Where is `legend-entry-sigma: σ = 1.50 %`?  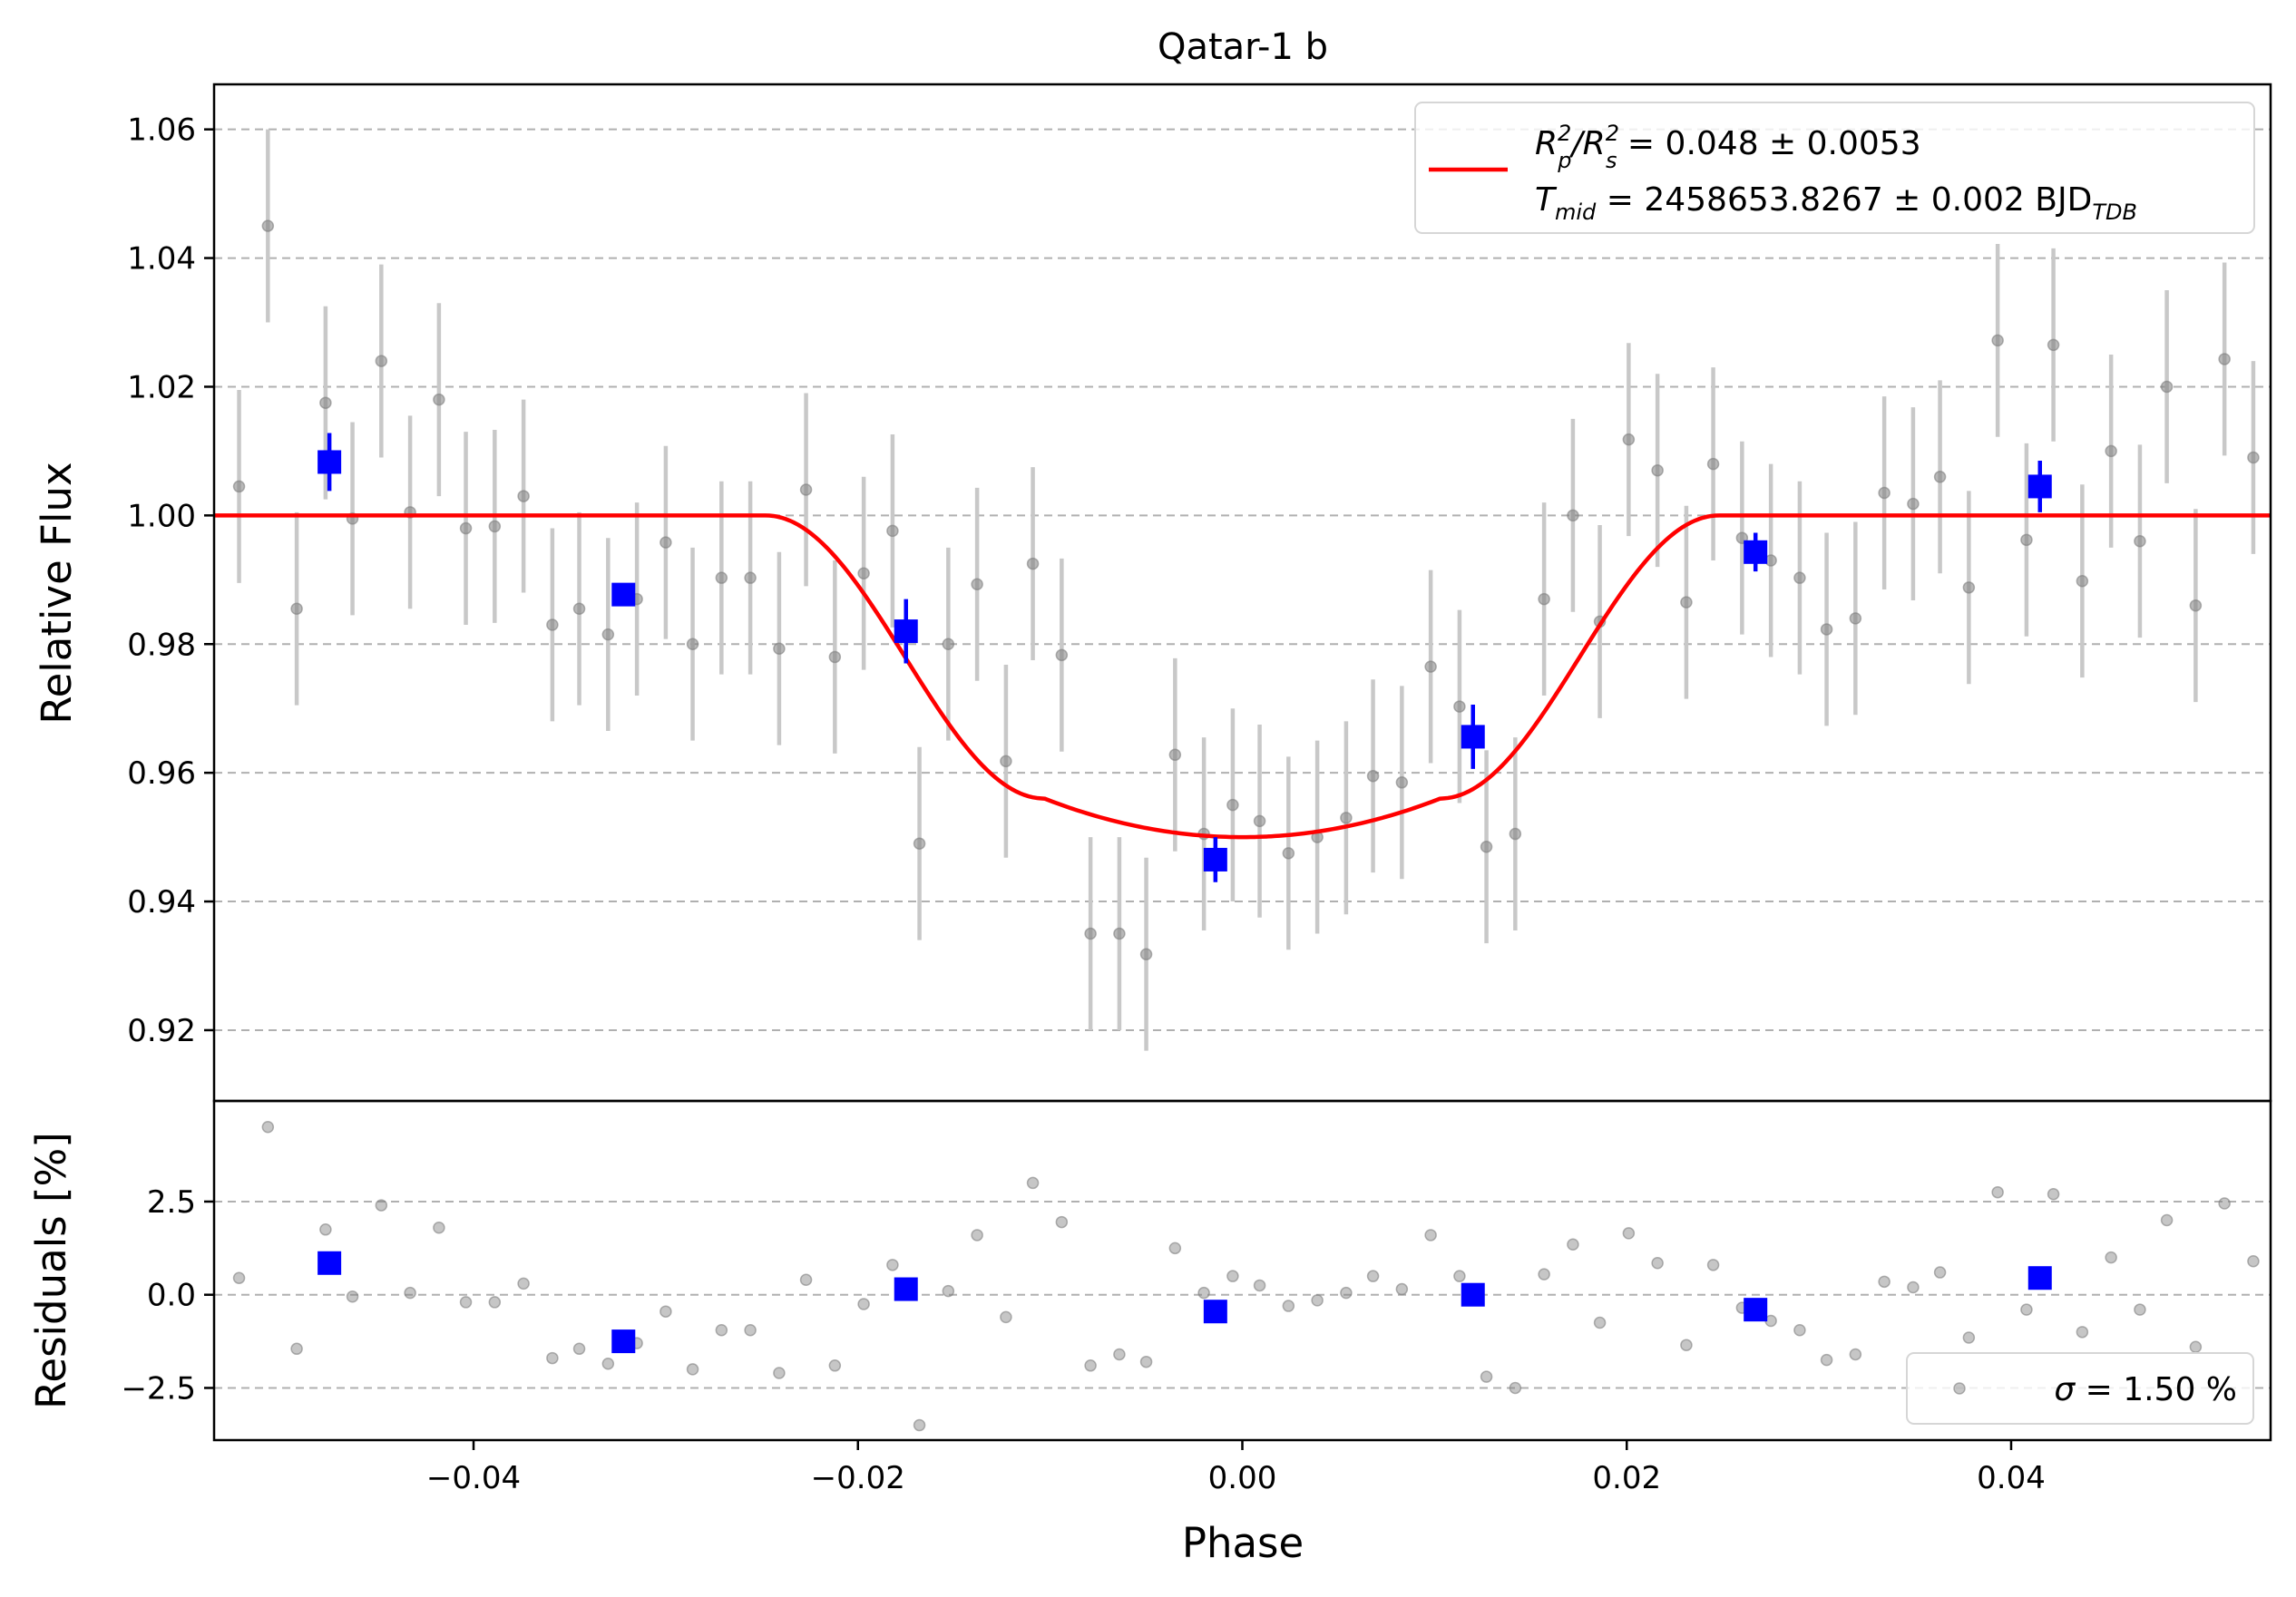
legend-entry-sigma: σ = 1.50 % is located at coordinates (2146, 1389).